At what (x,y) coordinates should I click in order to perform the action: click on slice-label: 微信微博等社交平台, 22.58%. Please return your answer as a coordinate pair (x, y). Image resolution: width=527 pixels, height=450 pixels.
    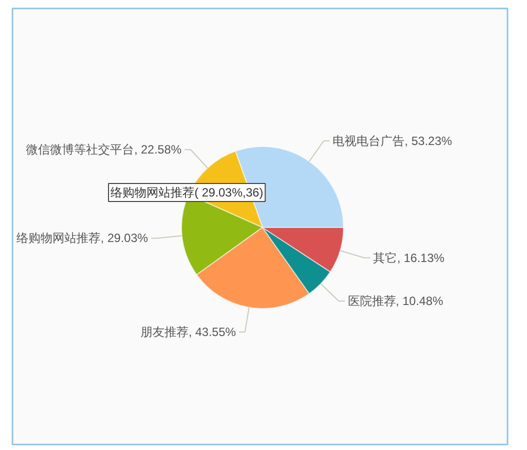
    Looking at the image, I should click on (104, 149).